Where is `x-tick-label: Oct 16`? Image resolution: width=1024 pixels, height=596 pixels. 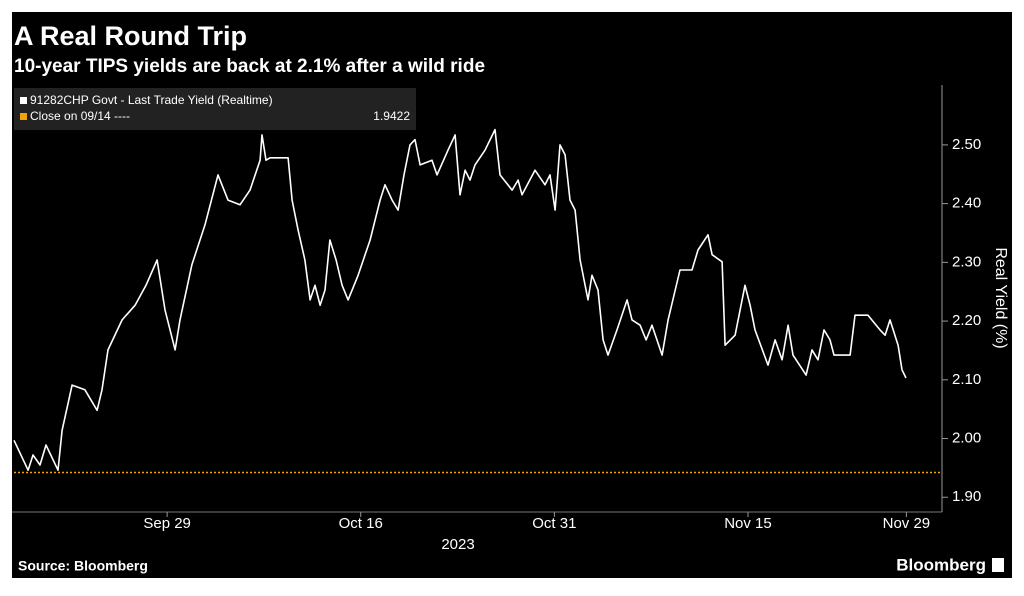 x-tick-label: Oct 16 is located at coordinates (361, 523).